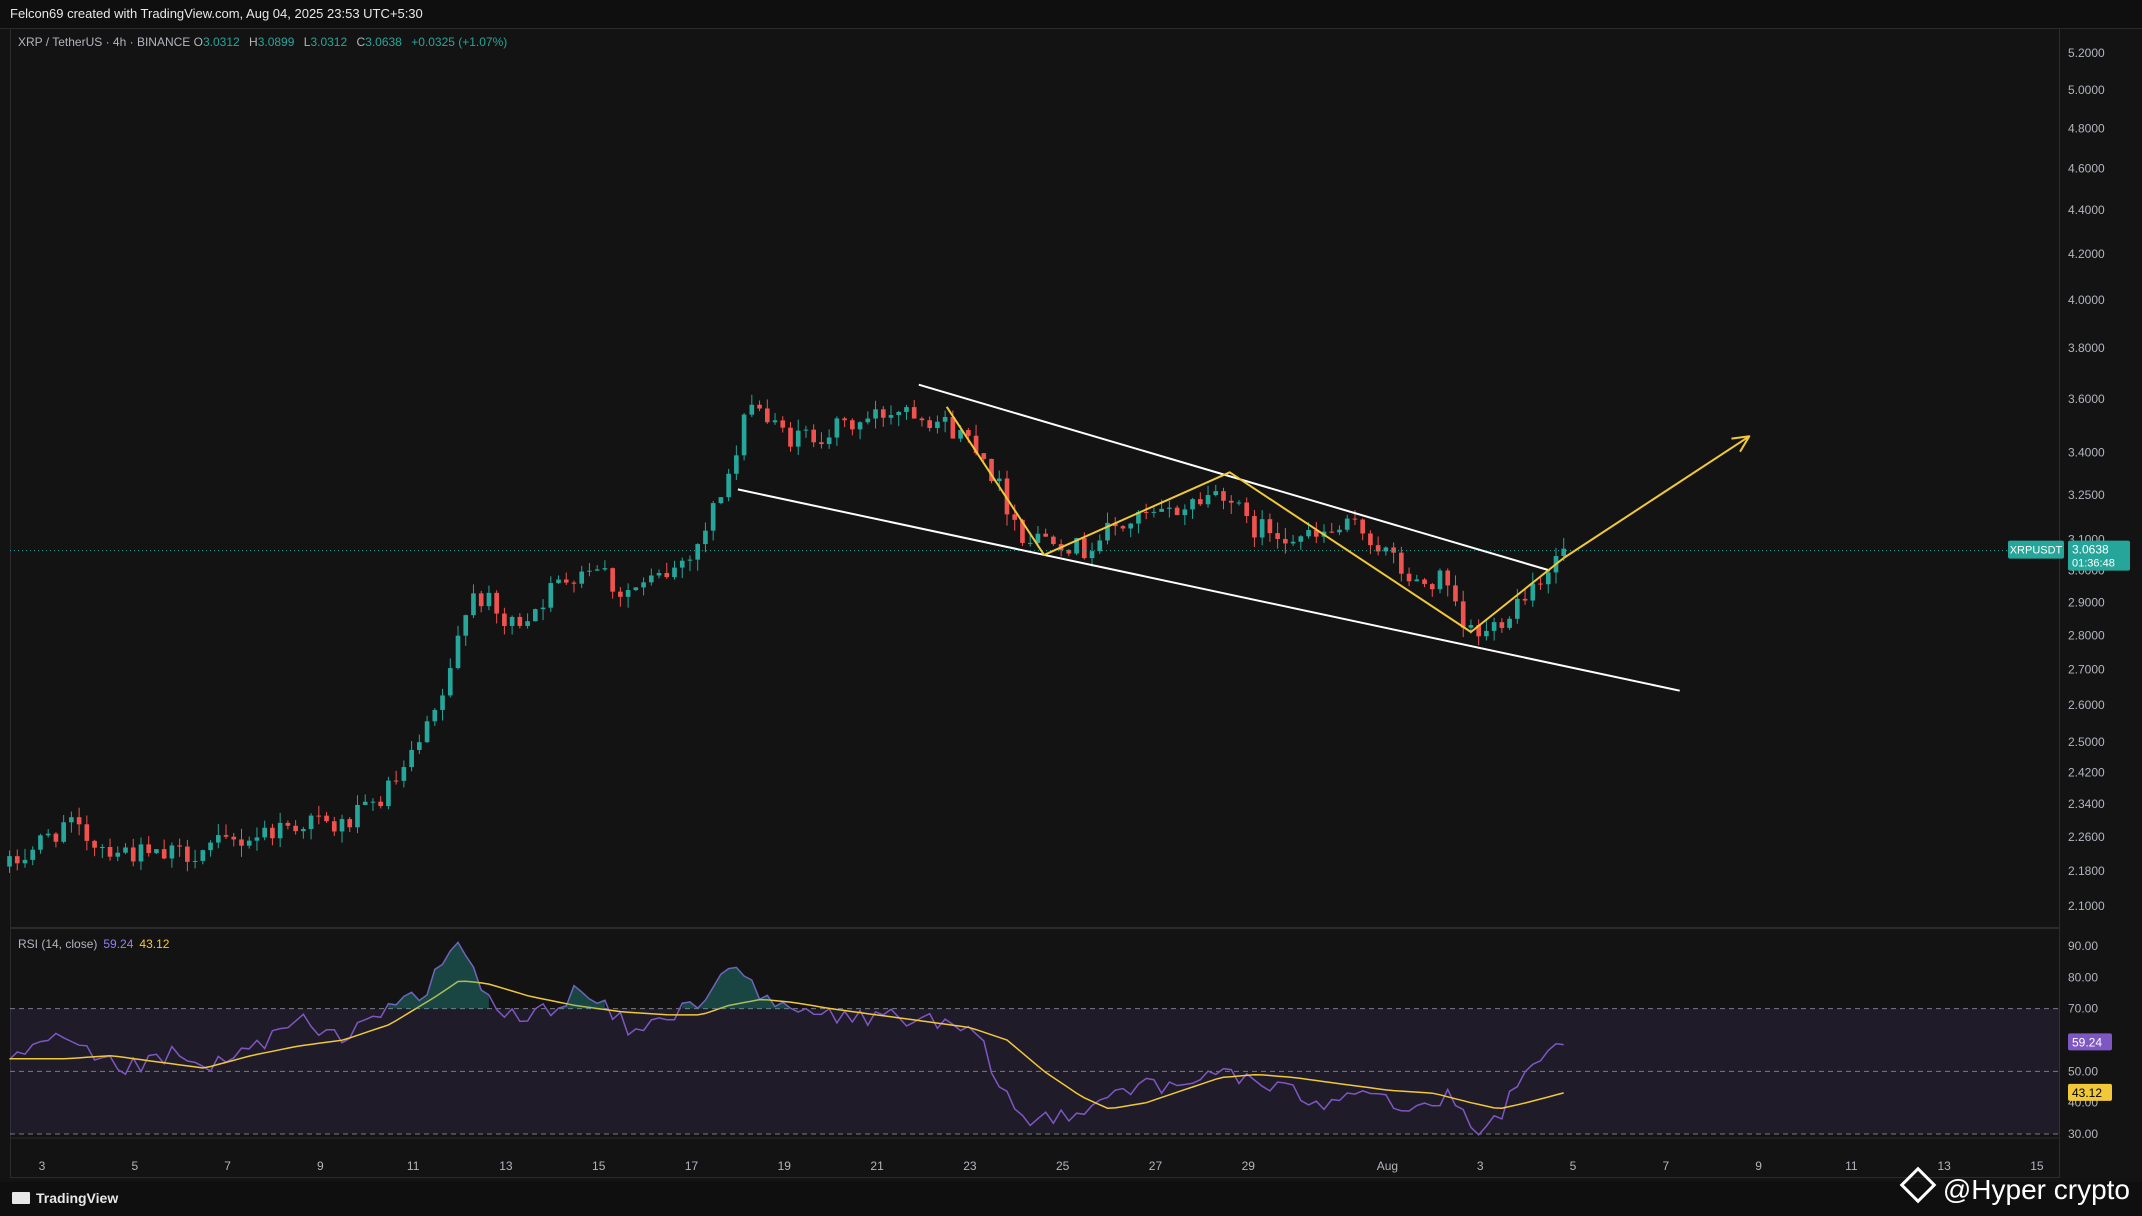 The image size is (2142, 1216). I want to click on time-tick-label: 11, so click(413, 1166).